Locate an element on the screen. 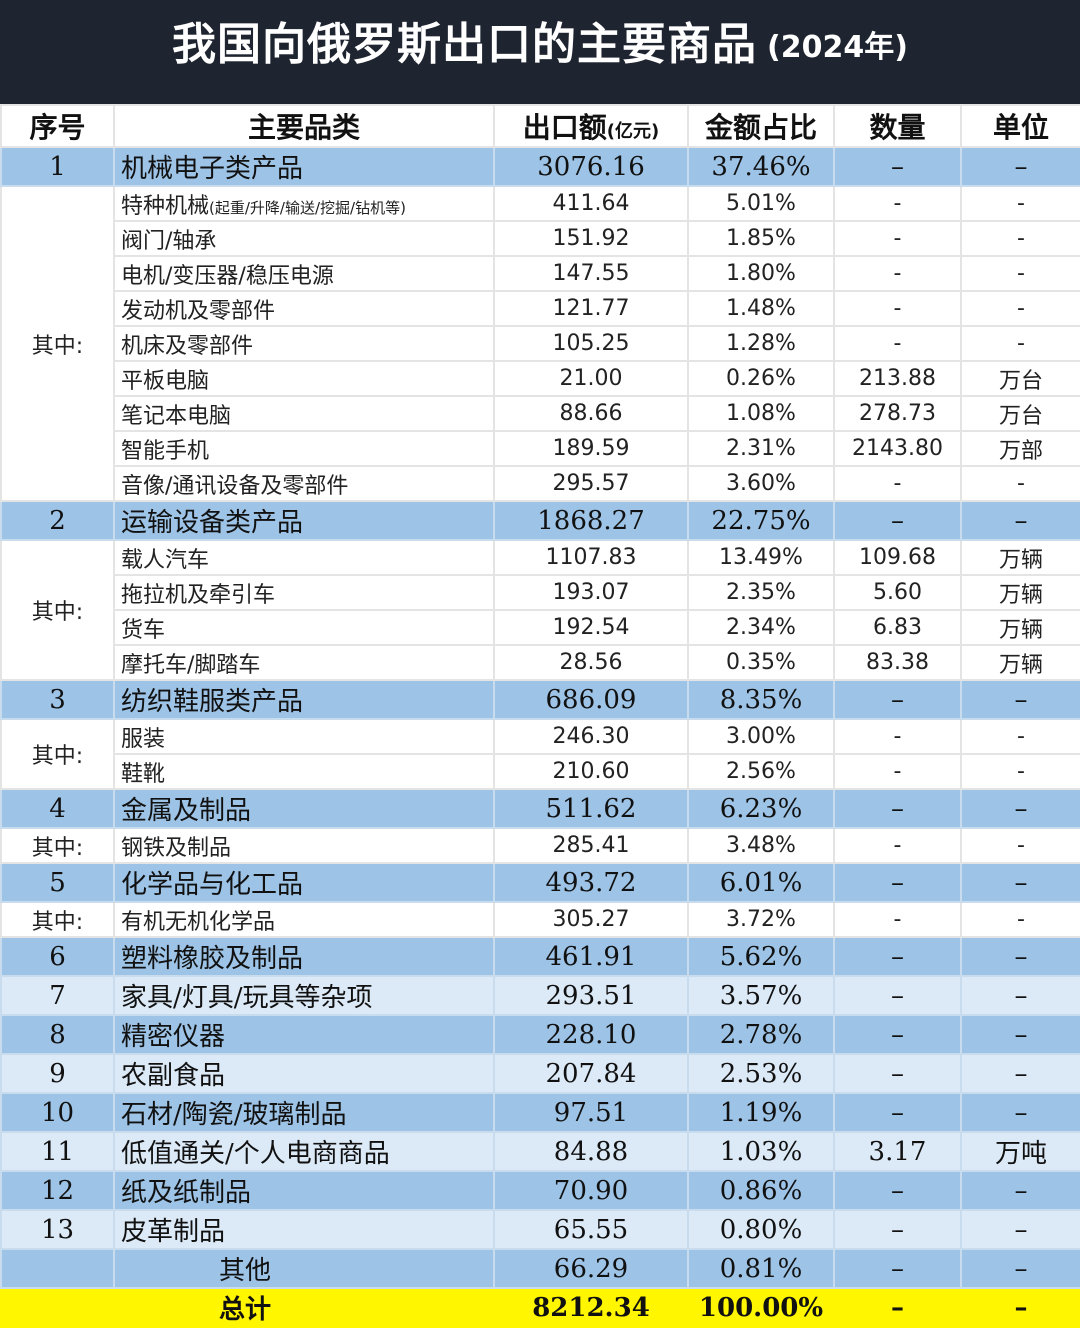 This screenshot has height=1328, width=1080. table-row-subitem: 发动机及零部件 121.77 1.48% - - is located at coordinates (540, 308).